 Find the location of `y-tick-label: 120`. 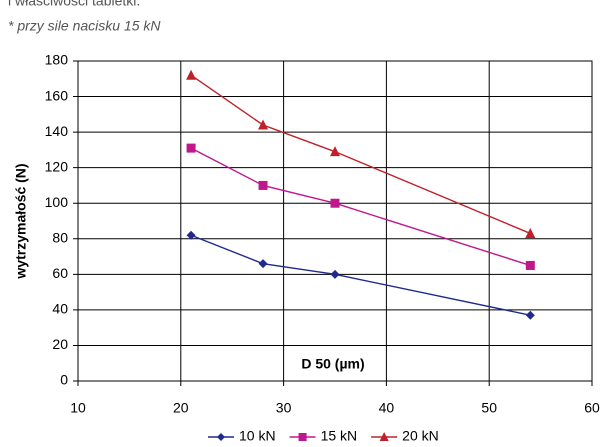

y-tick-label: 120 is located at coordinates (57, 166).